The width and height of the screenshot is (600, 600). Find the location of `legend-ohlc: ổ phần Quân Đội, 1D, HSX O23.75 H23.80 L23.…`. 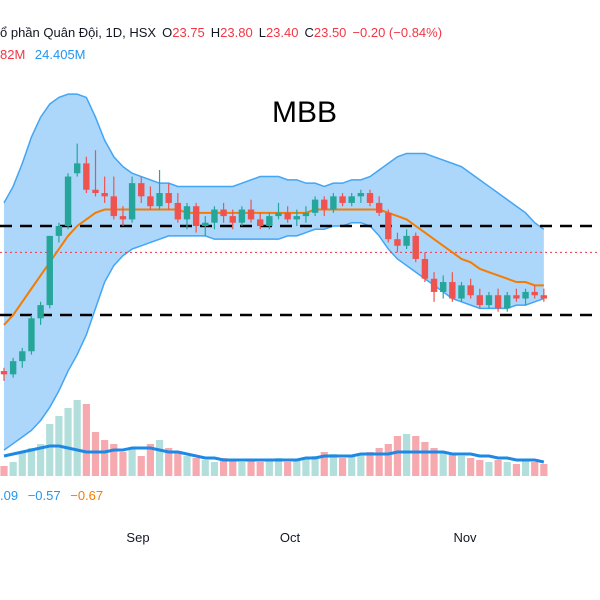

legend-ohlc: ổ phần Quân Đội, 1D, HSX O23.75 H23.80 L23.… is located at coordinates (224, 32).